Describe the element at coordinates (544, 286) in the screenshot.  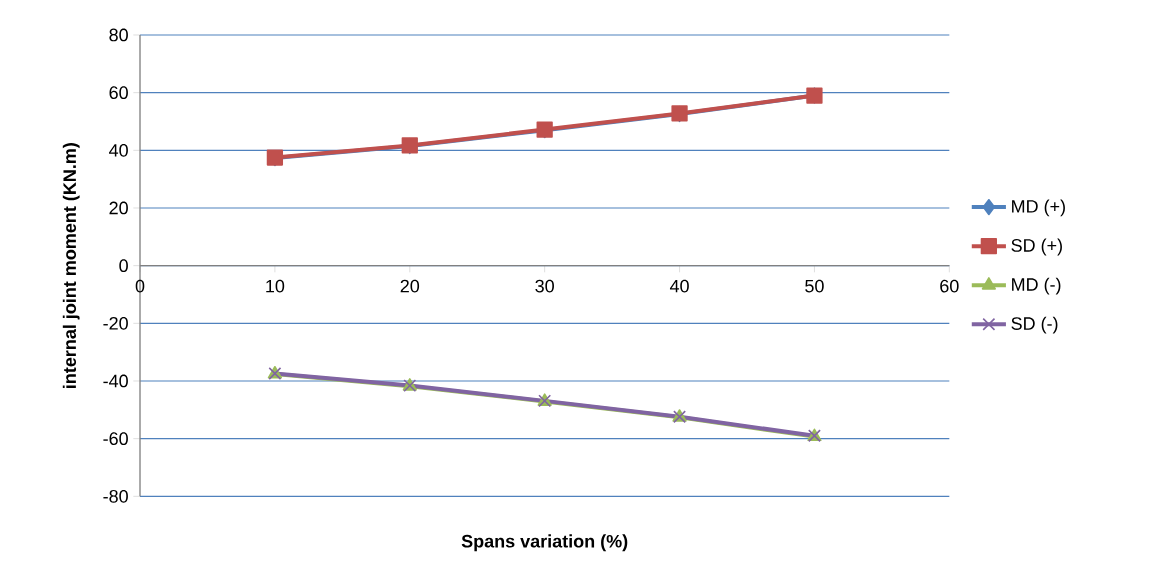
I see `x-tick-label: 30` at that location.